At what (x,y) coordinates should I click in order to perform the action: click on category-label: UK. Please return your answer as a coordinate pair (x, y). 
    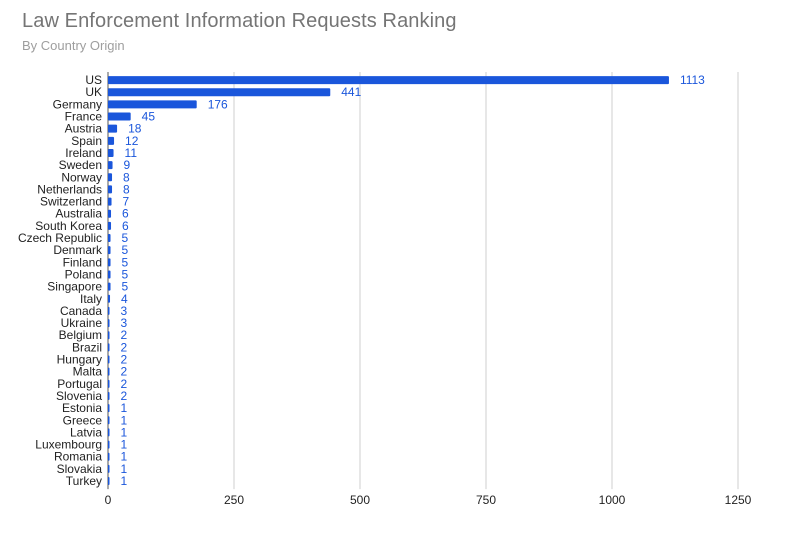
    Looking at the image, I should click on (93, 92).